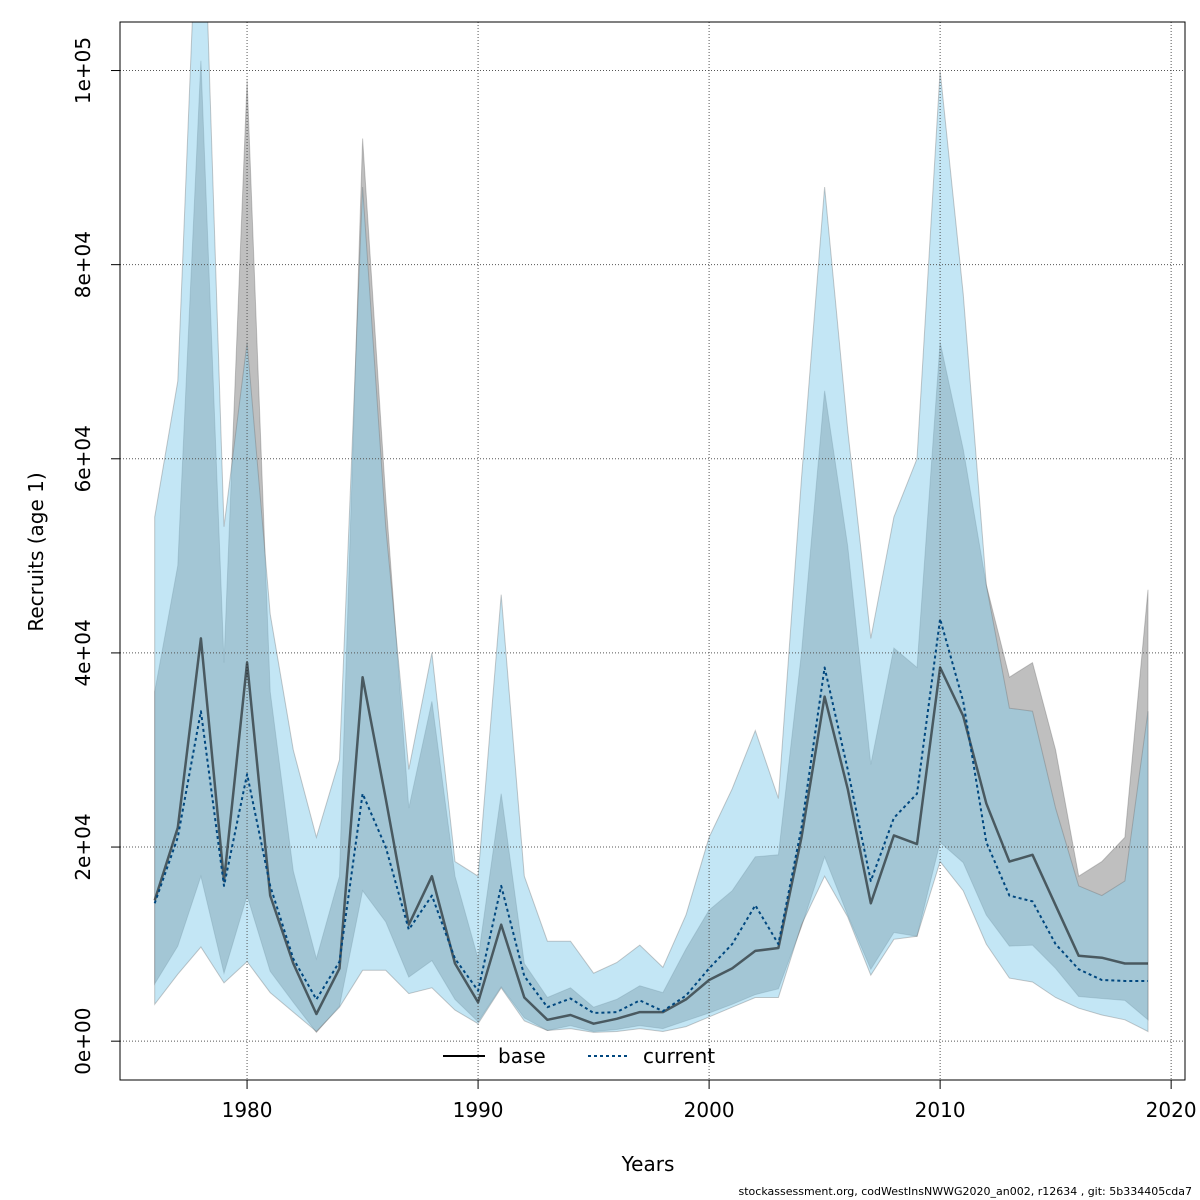 The width and height of the screenshot is (1200, 1200). I want to click on y-tick-label-1e+05: 1e+05, so click(83, 70).